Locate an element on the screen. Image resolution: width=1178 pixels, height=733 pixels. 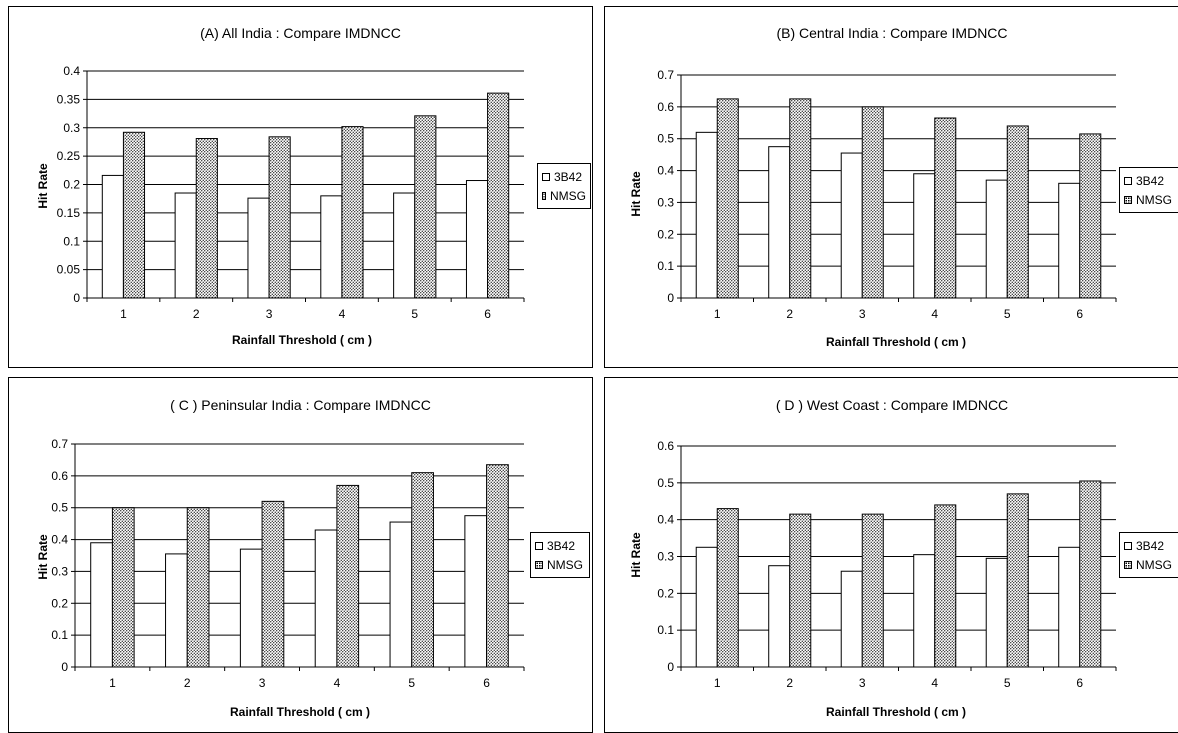
y-tick-label: 0.15 is located at coordinates (69, 213).